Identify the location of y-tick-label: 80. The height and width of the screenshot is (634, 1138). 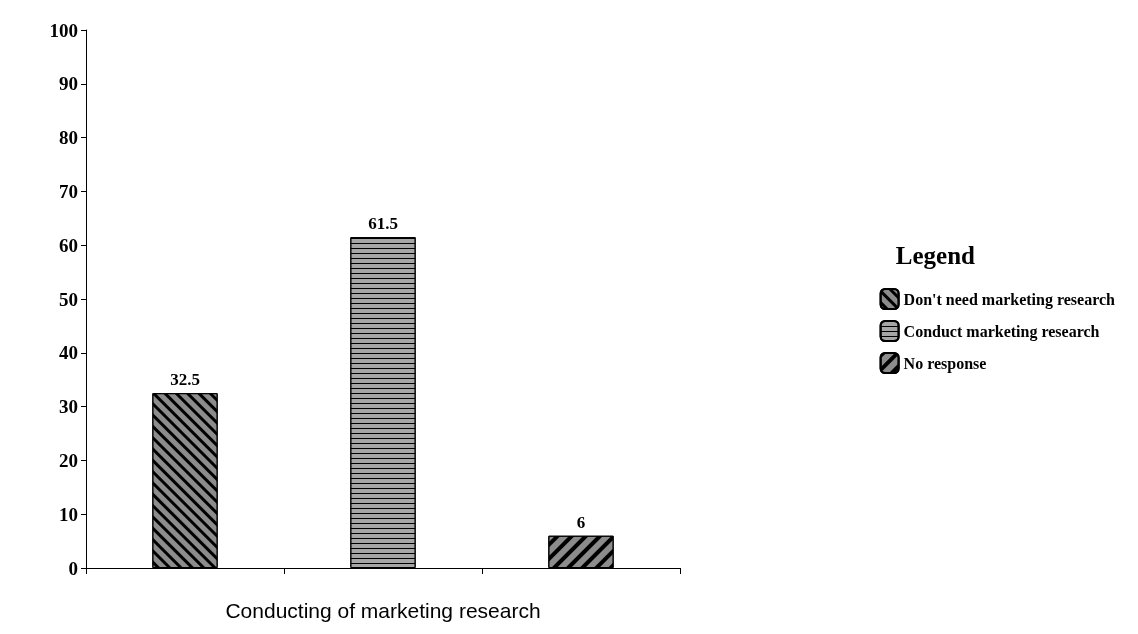
(68, 138).